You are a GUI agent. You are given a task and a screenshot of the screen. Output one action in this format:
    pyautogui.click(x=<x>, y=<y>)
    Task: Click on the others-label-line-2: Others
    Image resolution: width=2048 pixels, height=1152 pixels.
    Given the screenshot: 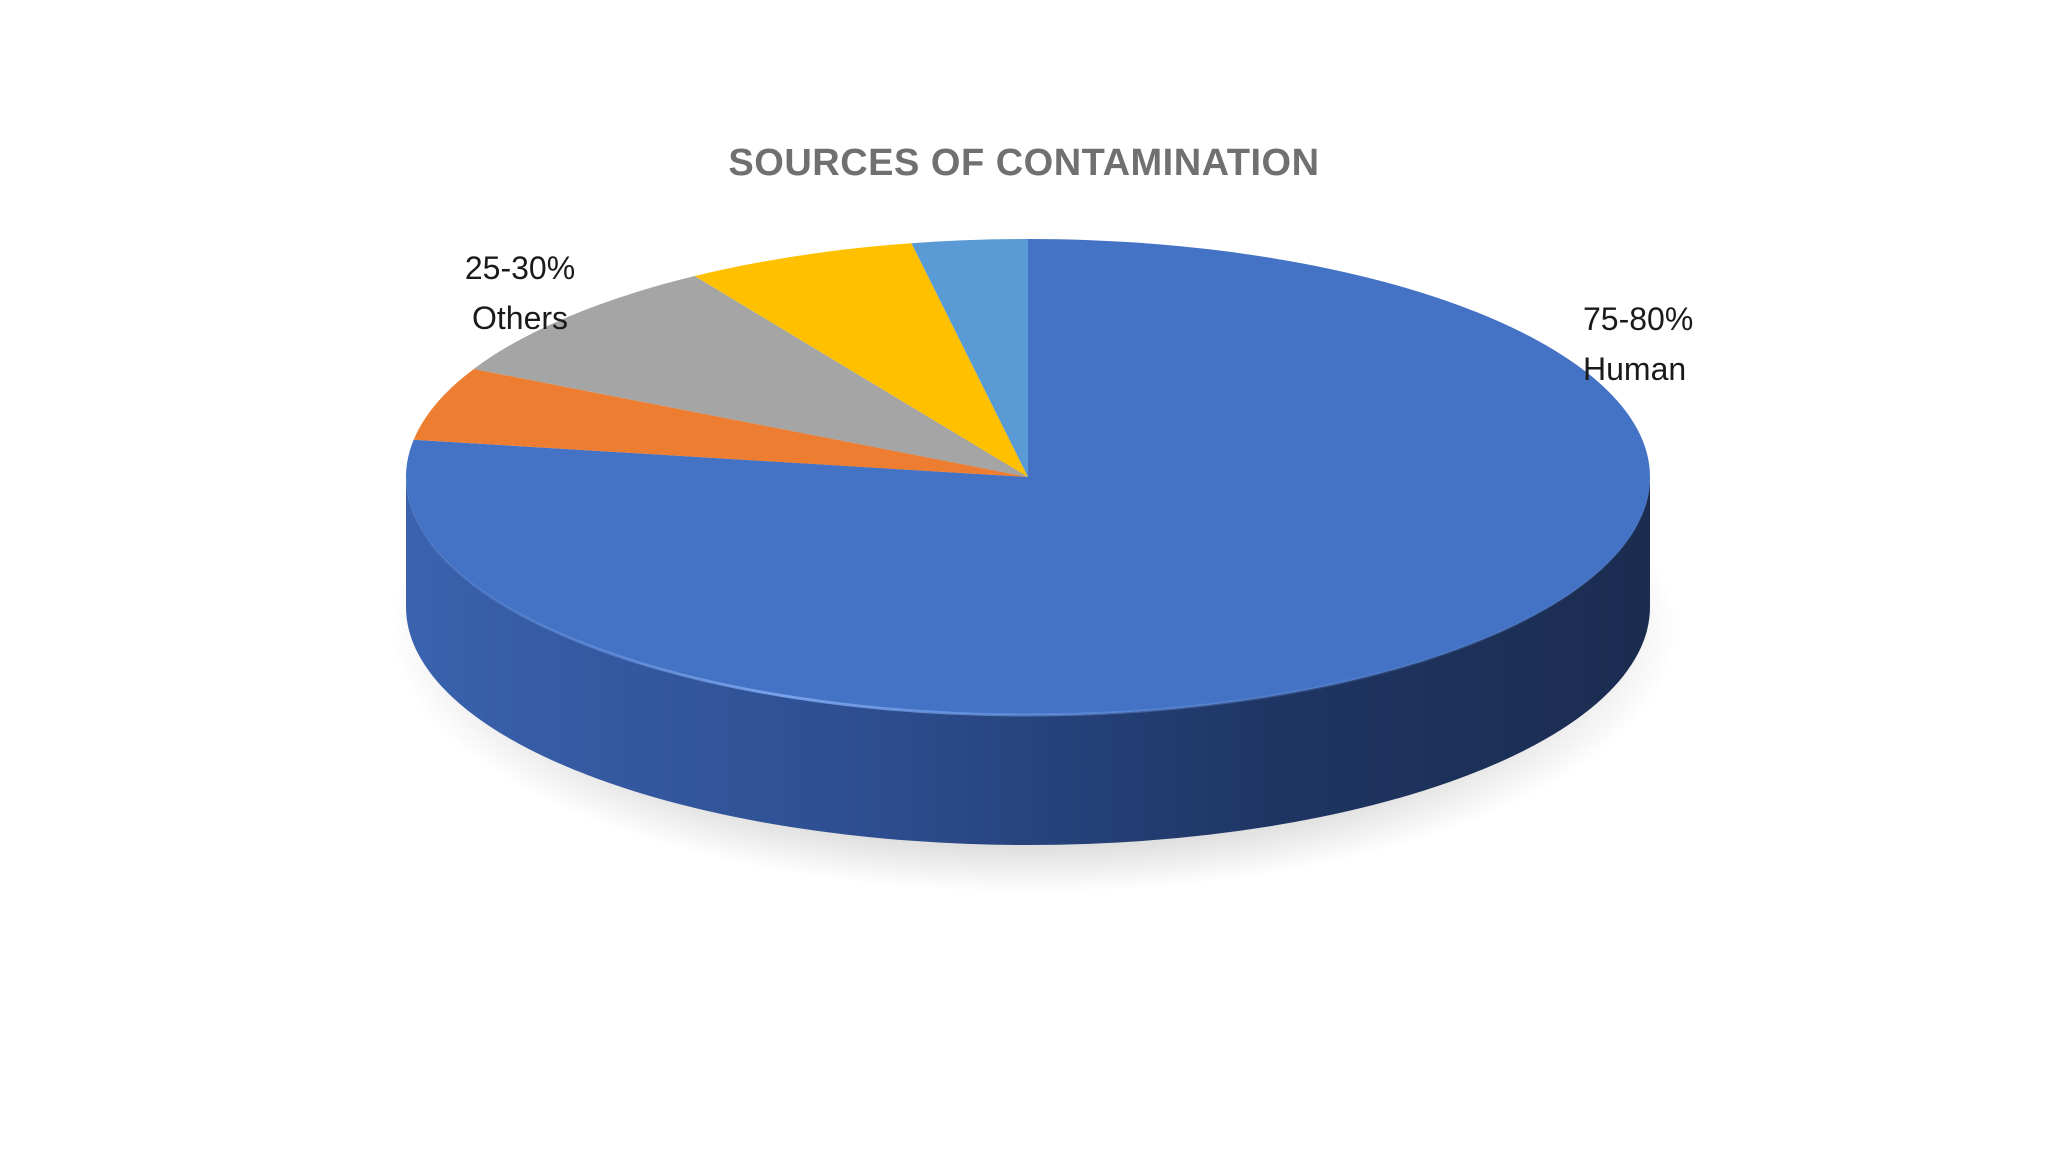 What is the action you would take?
    pyautogui.click(x=520, y=318)
    